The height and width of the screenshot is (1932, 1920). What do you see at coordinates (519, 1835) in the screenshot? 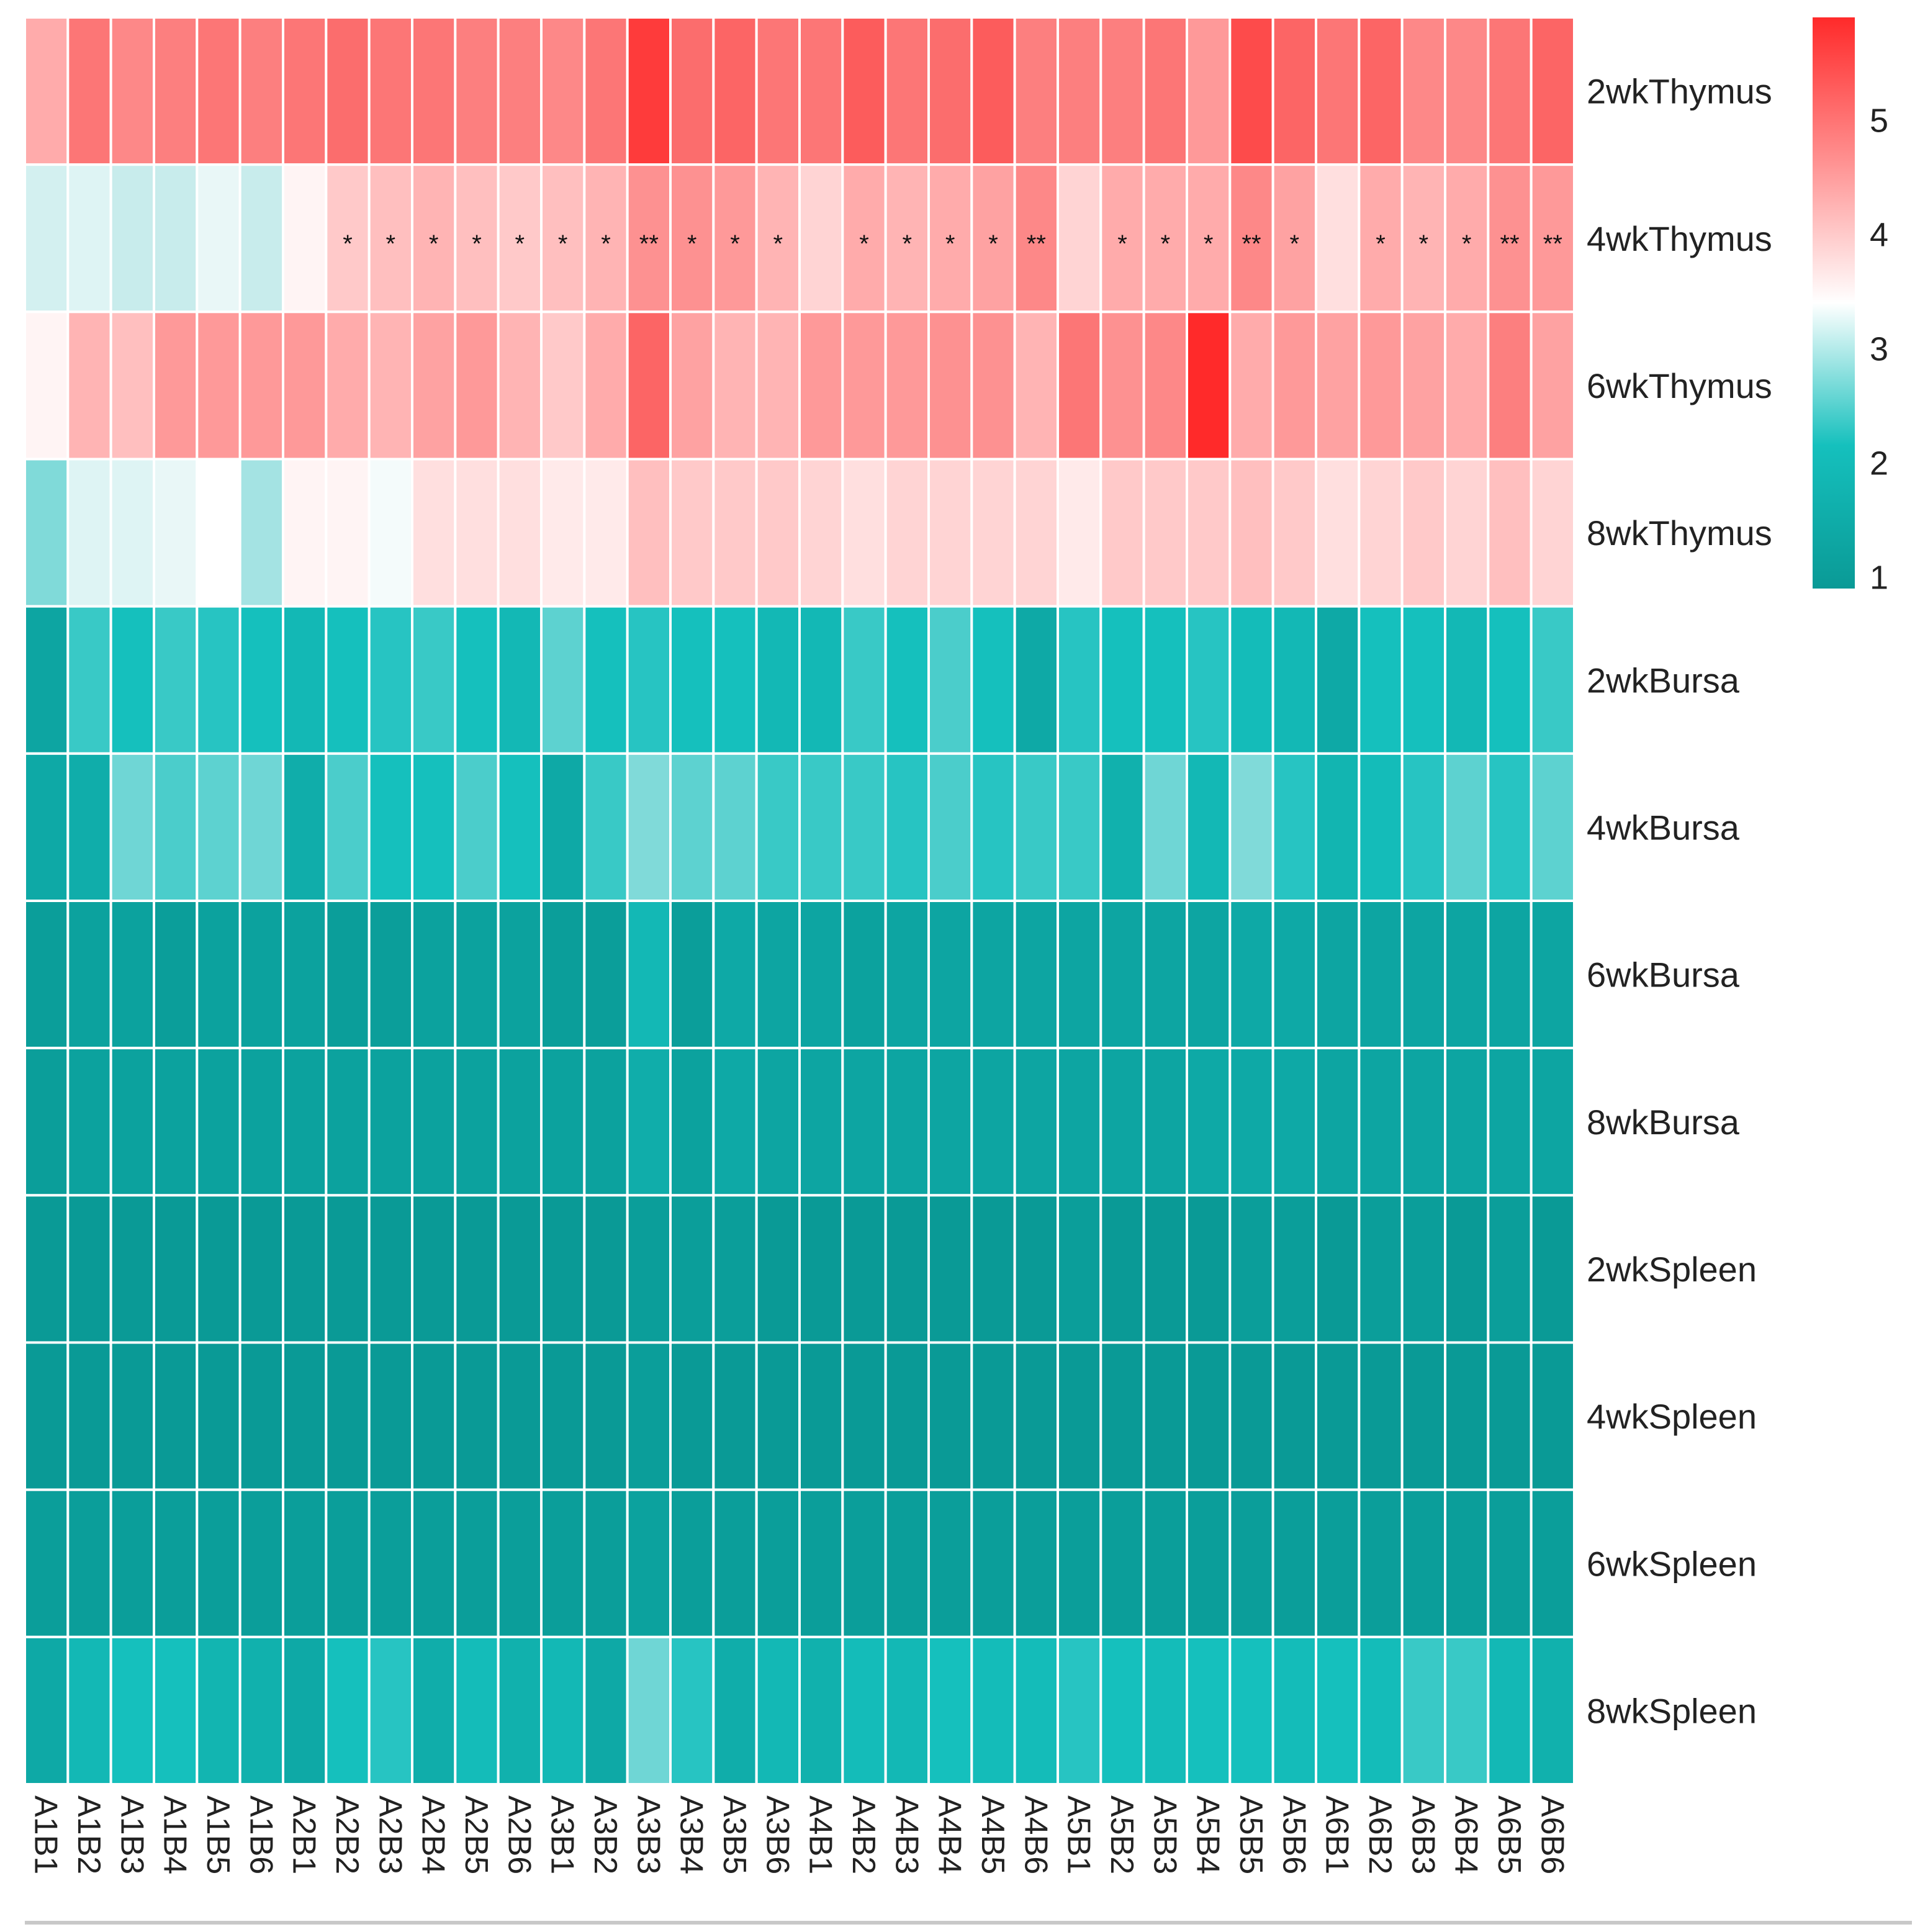
I see `column-label: A2B6` at bounding box center [519, 1835].